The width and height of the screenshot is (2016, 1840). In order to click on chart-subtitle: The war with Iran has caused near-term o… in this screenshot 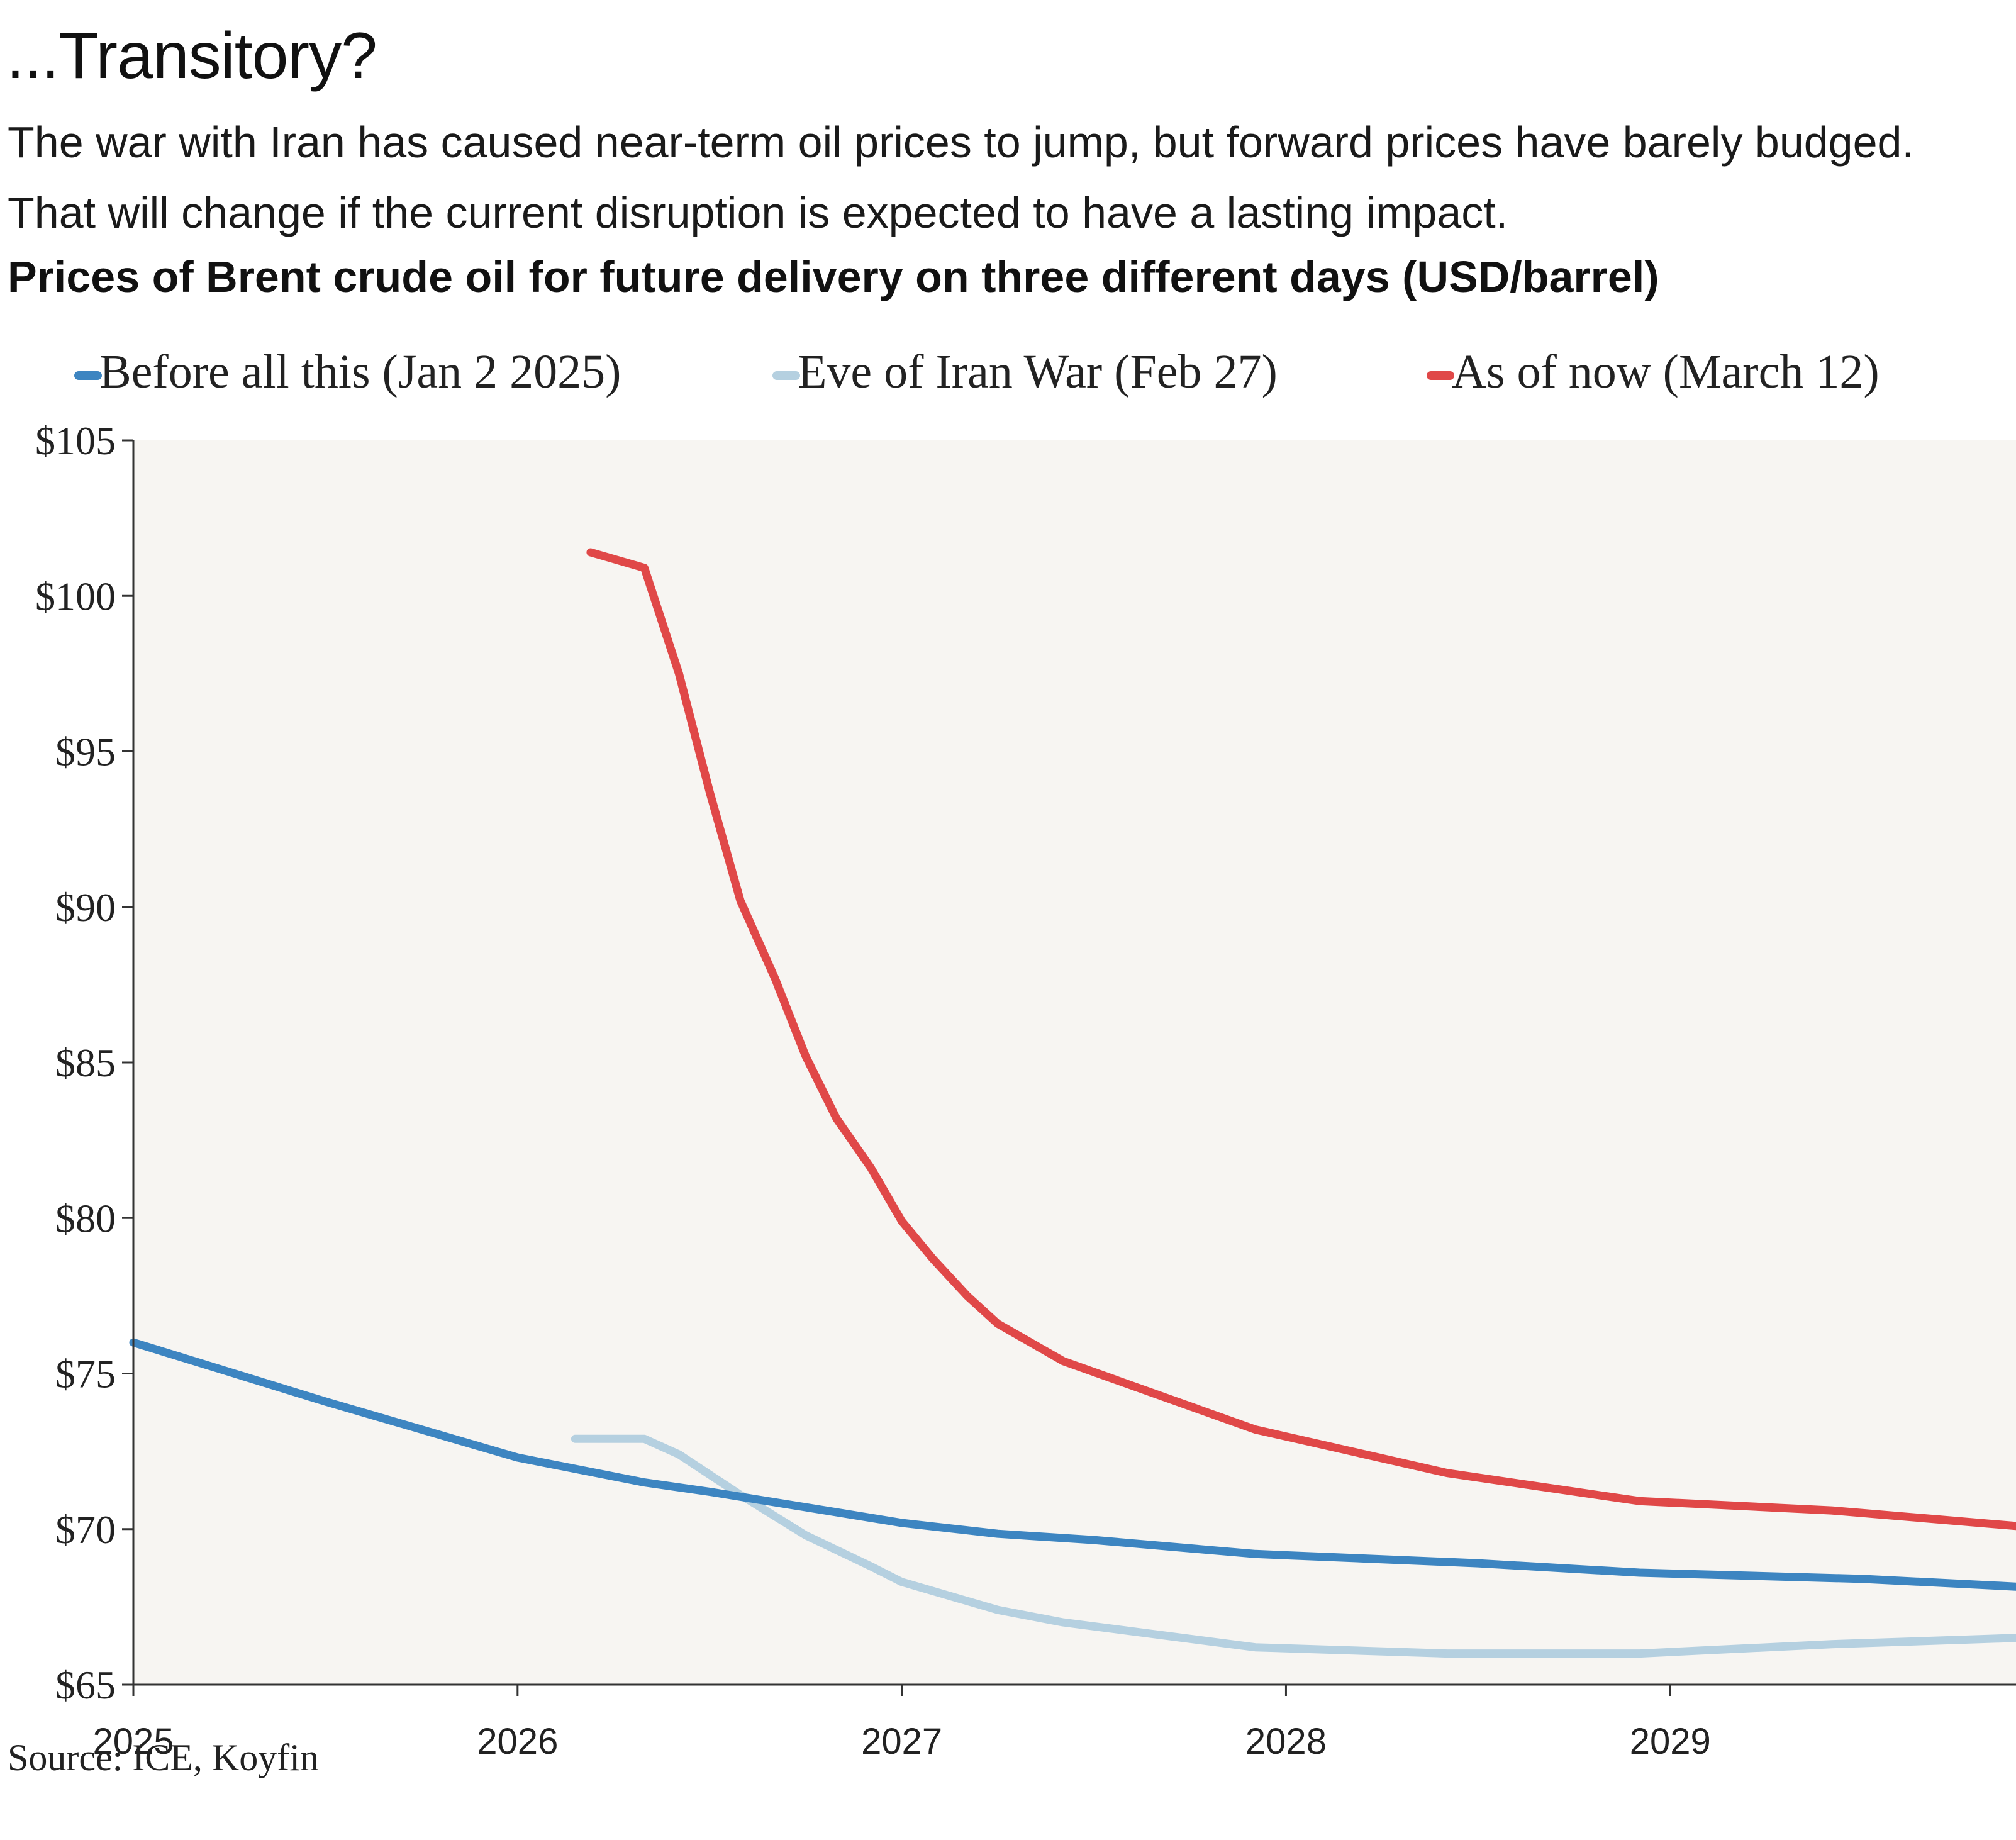, I will do `click(961, 177)`.